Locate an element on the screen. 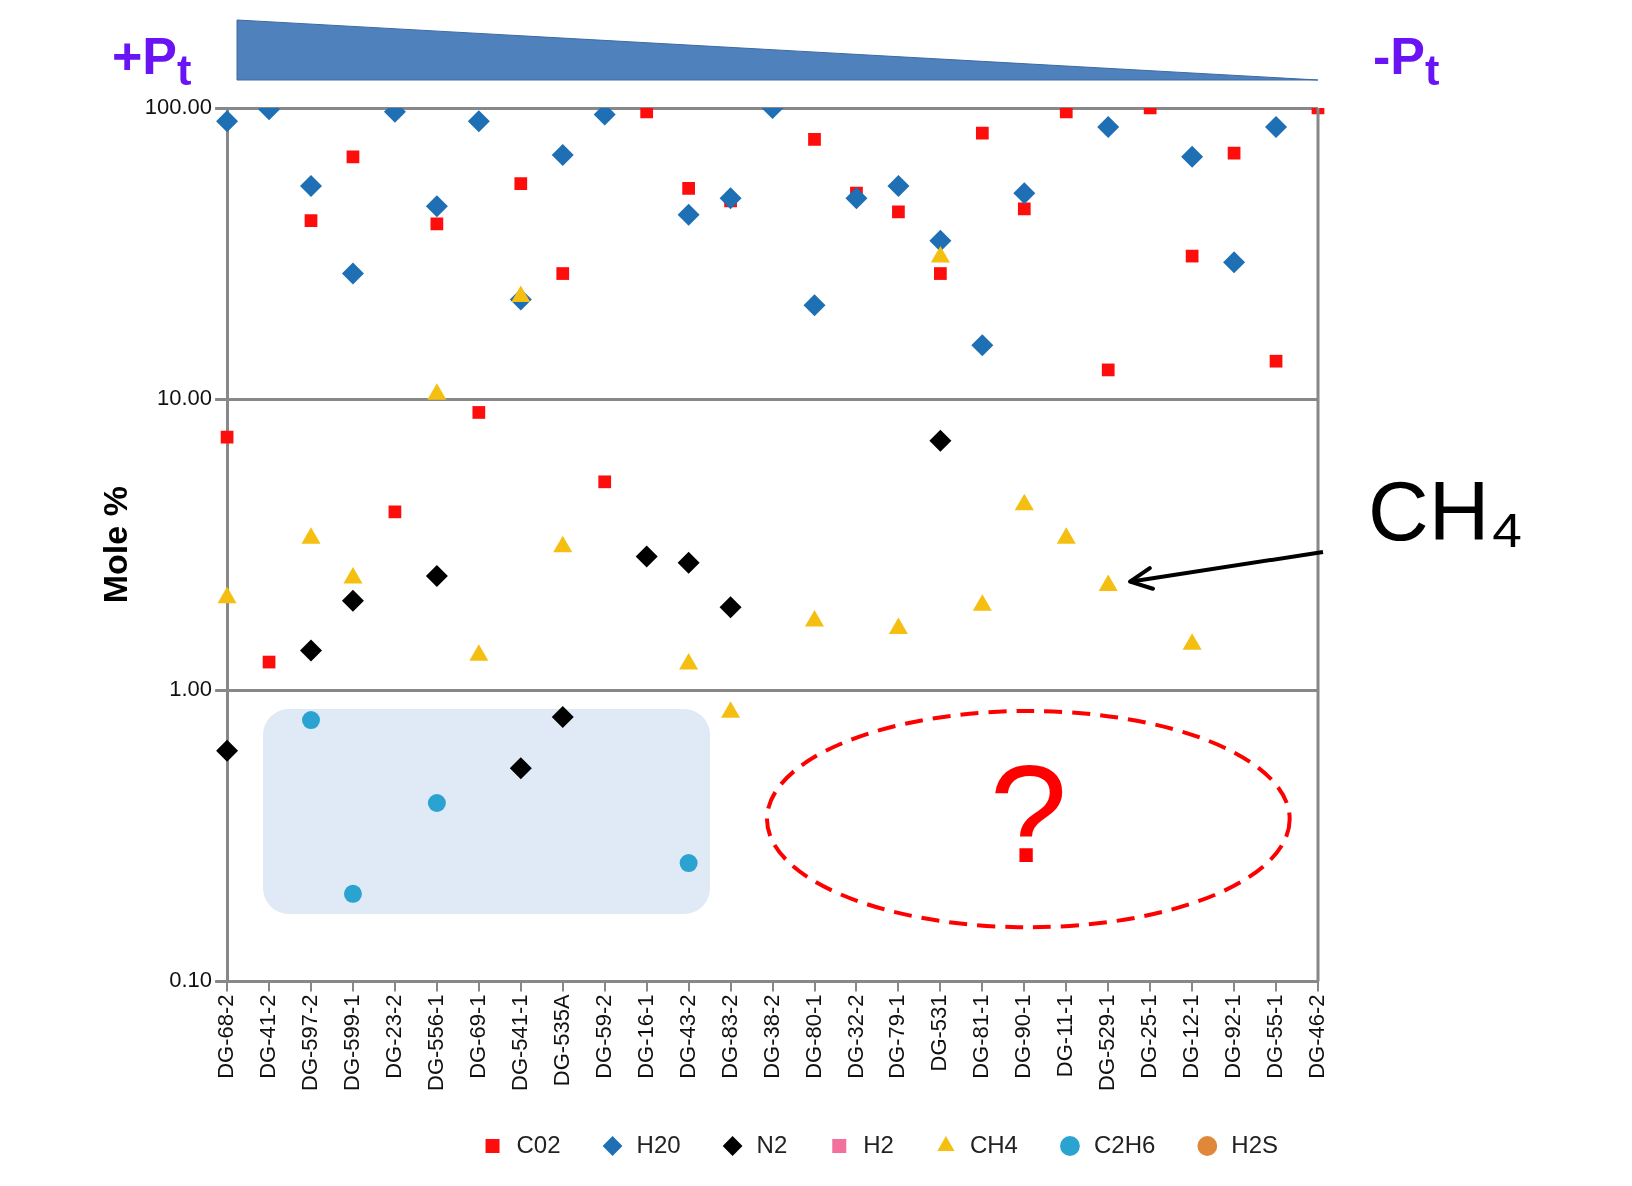 The height and width of the screenshot is (1186, 1632). x-tick-label: DG-41-2 is located at coordinates (268, 1036).